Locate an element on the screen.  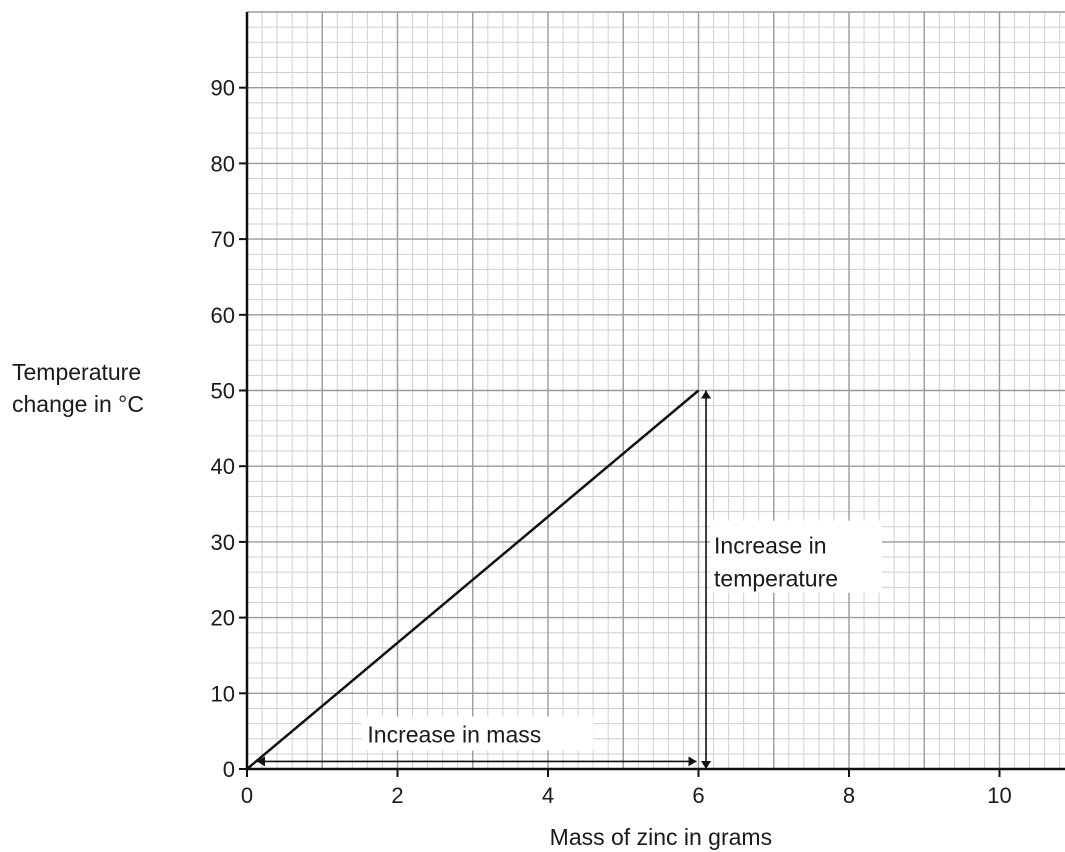
mass-arrowhead-right is located at coordinates (692, 761).